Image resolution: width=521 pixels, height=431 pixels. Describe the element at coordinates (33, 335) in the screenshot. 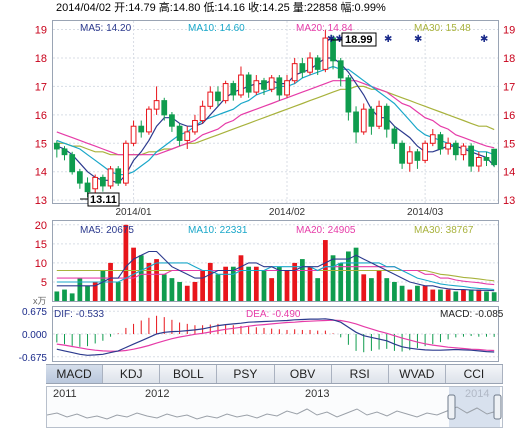

I see `macd-axis: 0.675 0.000 -0.675` at that location.